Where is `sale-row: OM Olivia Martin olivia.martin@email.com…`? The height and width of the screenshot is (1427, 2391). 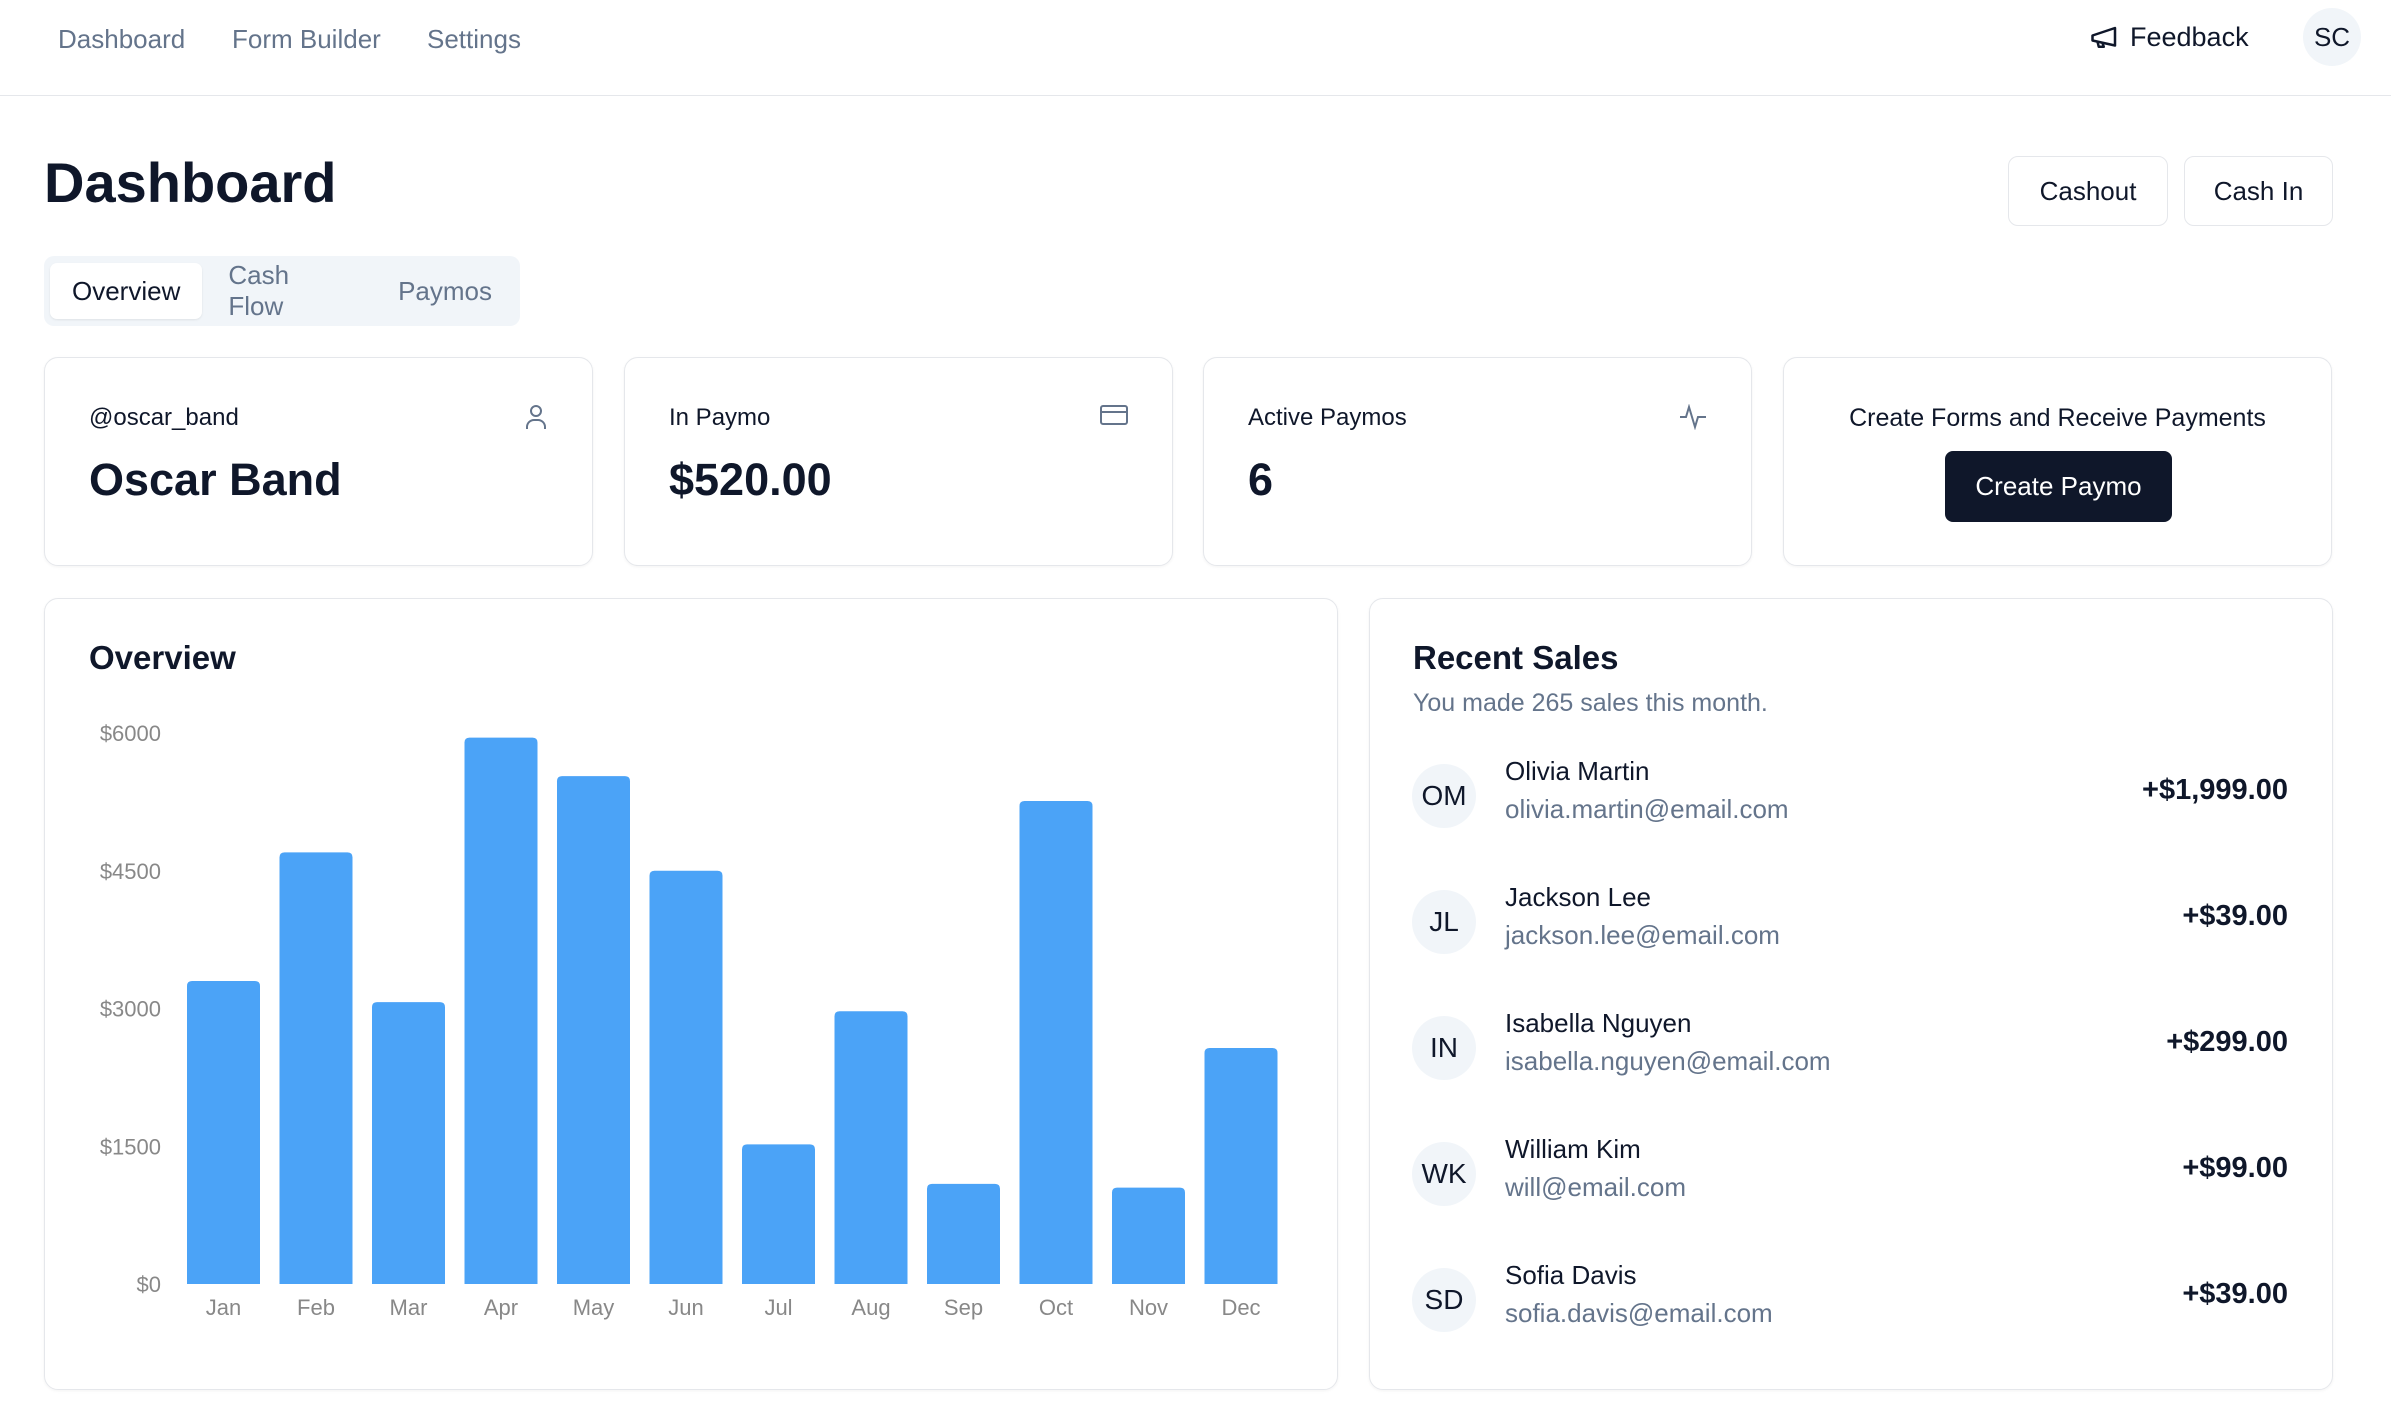 sale-row: OM Olivia Martin olivia.martin@email.com… is located at coordinates (1850, 796).